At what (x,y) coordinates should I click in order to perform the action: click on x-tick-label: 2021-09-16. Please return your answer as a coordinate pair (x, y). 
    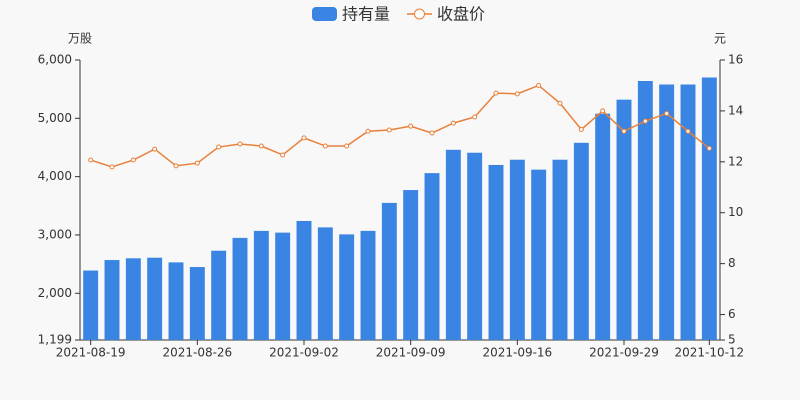
    Looking at the image, I should click on (517, 353).